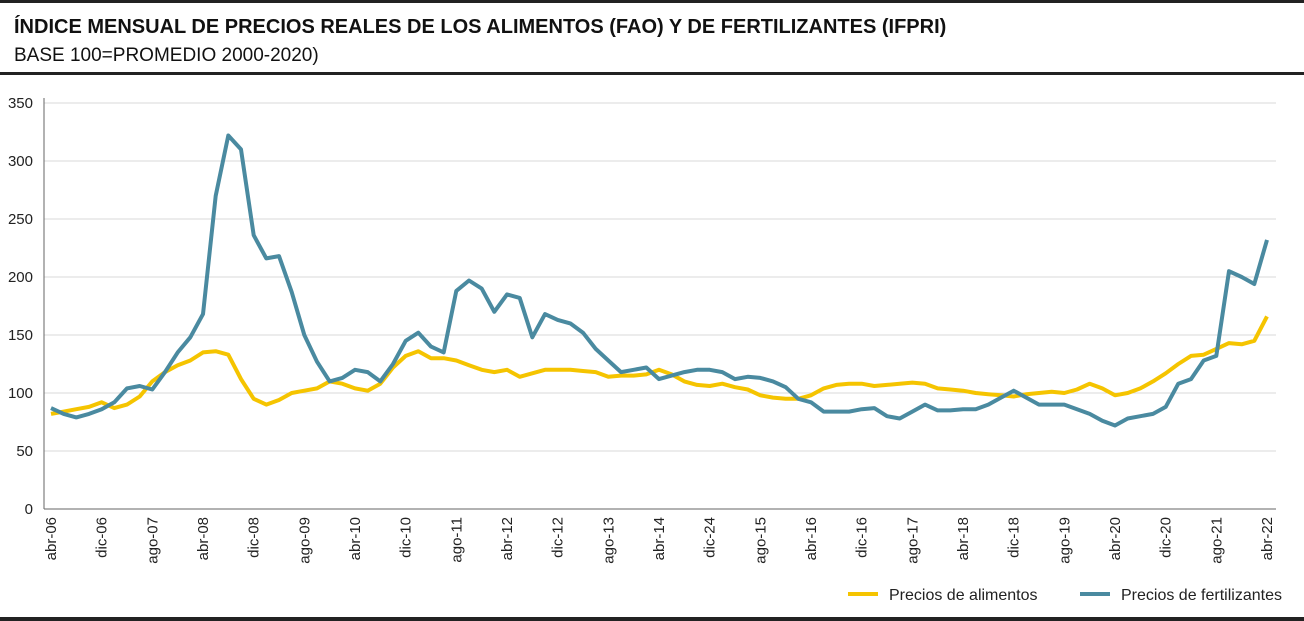 This screenshot has width=1304, height=621. I want to click on x-tick-label: dic-10, so click(406, 537).